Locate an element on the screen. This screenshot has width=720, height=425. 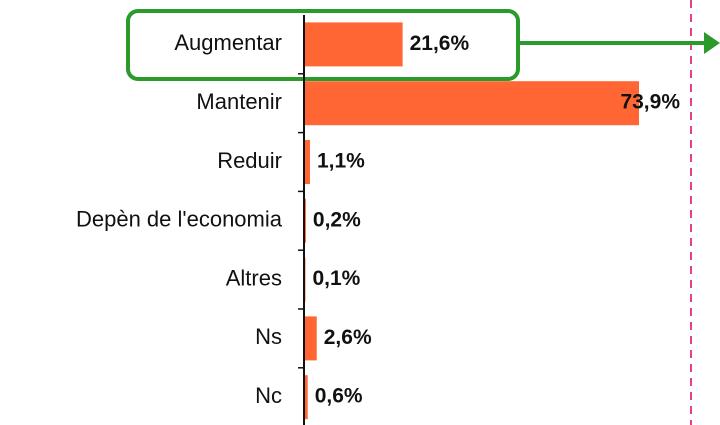
category-label: Mantenir is located at coordinates (239, 101).